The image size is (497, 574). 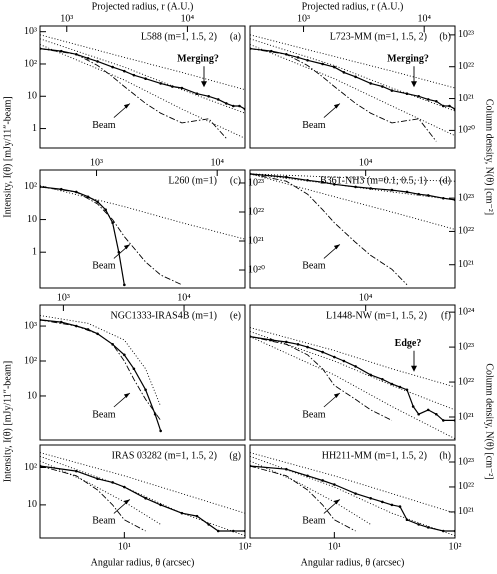 What do you see at coordinates (245, 546) in the screenshot?
I see `x-tick-label: 10²` at bounding box center [245, 546].